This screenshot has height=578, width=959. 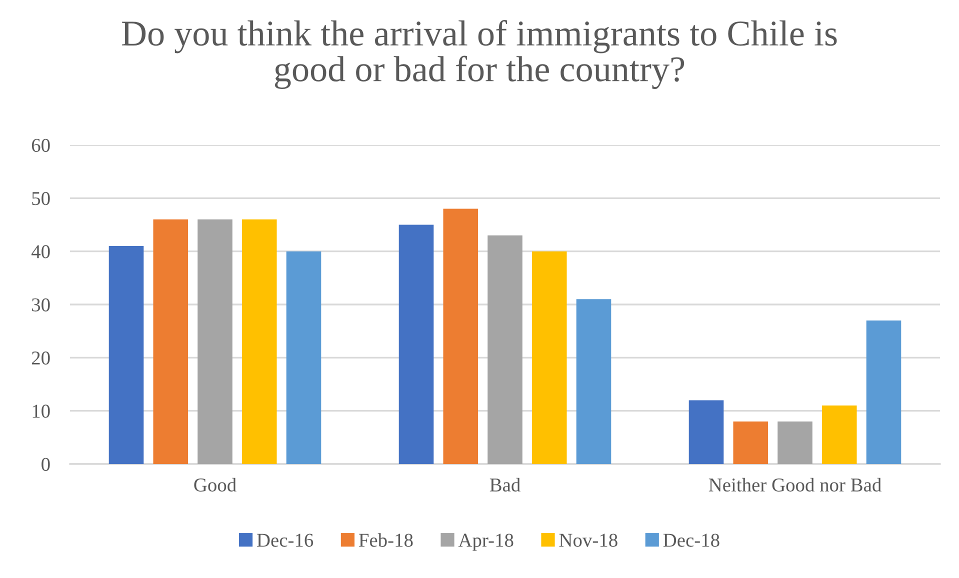 I want to click on y-tick-label: 30, so click(x=41, y=305).